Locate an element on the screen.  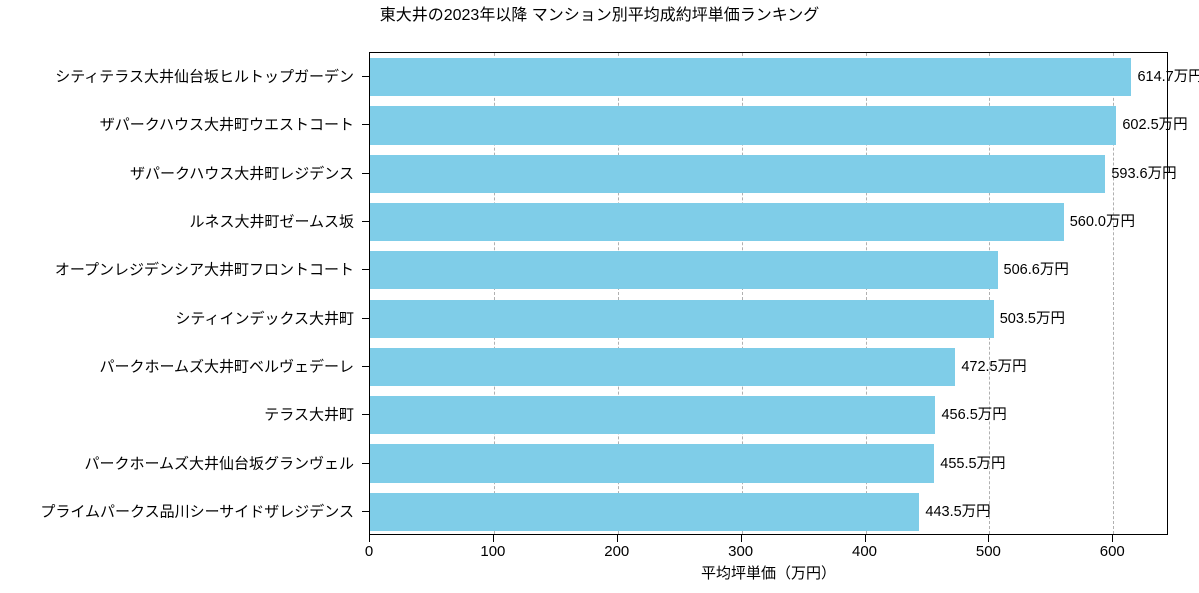
bar-value-label: 593.6万円 is located at coordinates (1144, 173).